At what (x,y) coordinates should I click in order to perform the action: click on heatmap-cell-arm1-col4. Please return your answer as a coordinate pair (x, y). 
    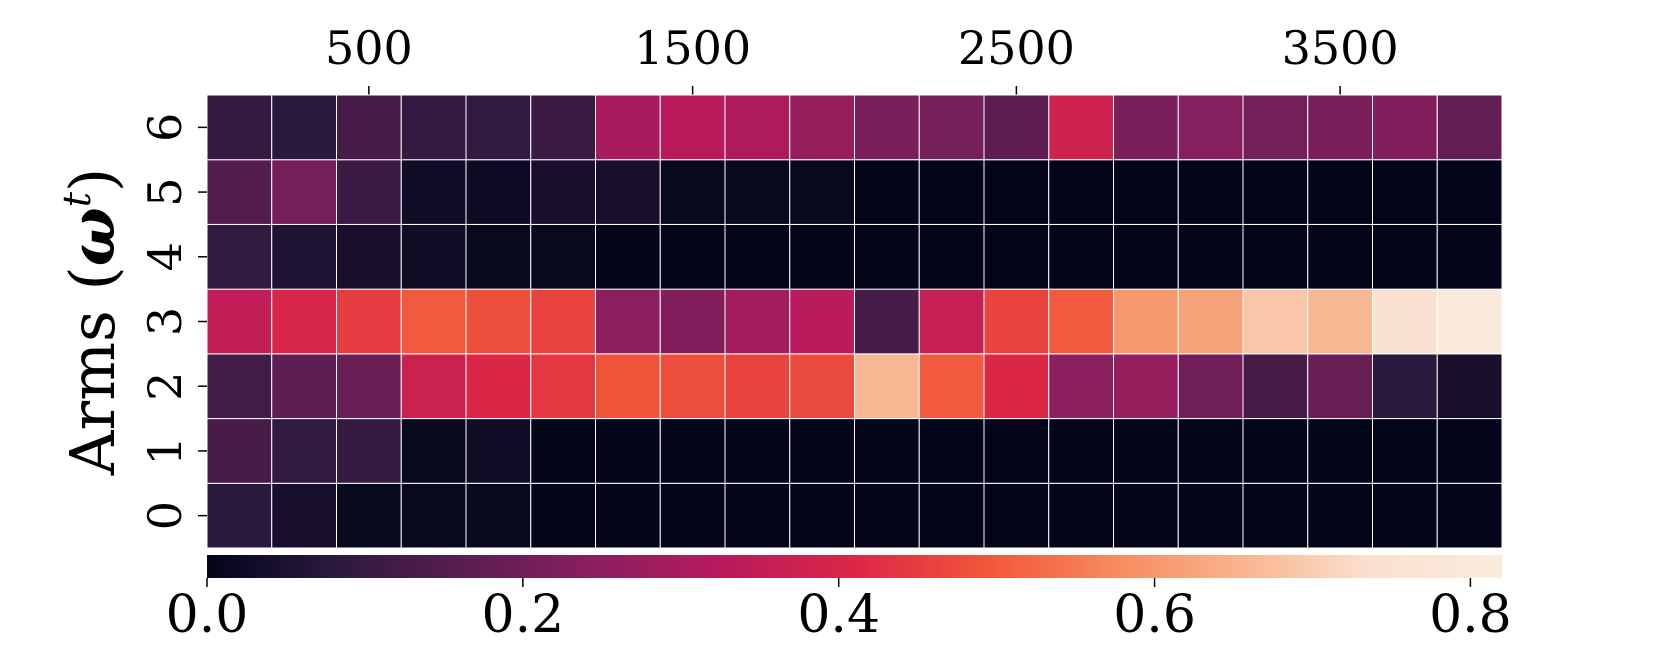
    Looking at the image, I should click on (498, 451).